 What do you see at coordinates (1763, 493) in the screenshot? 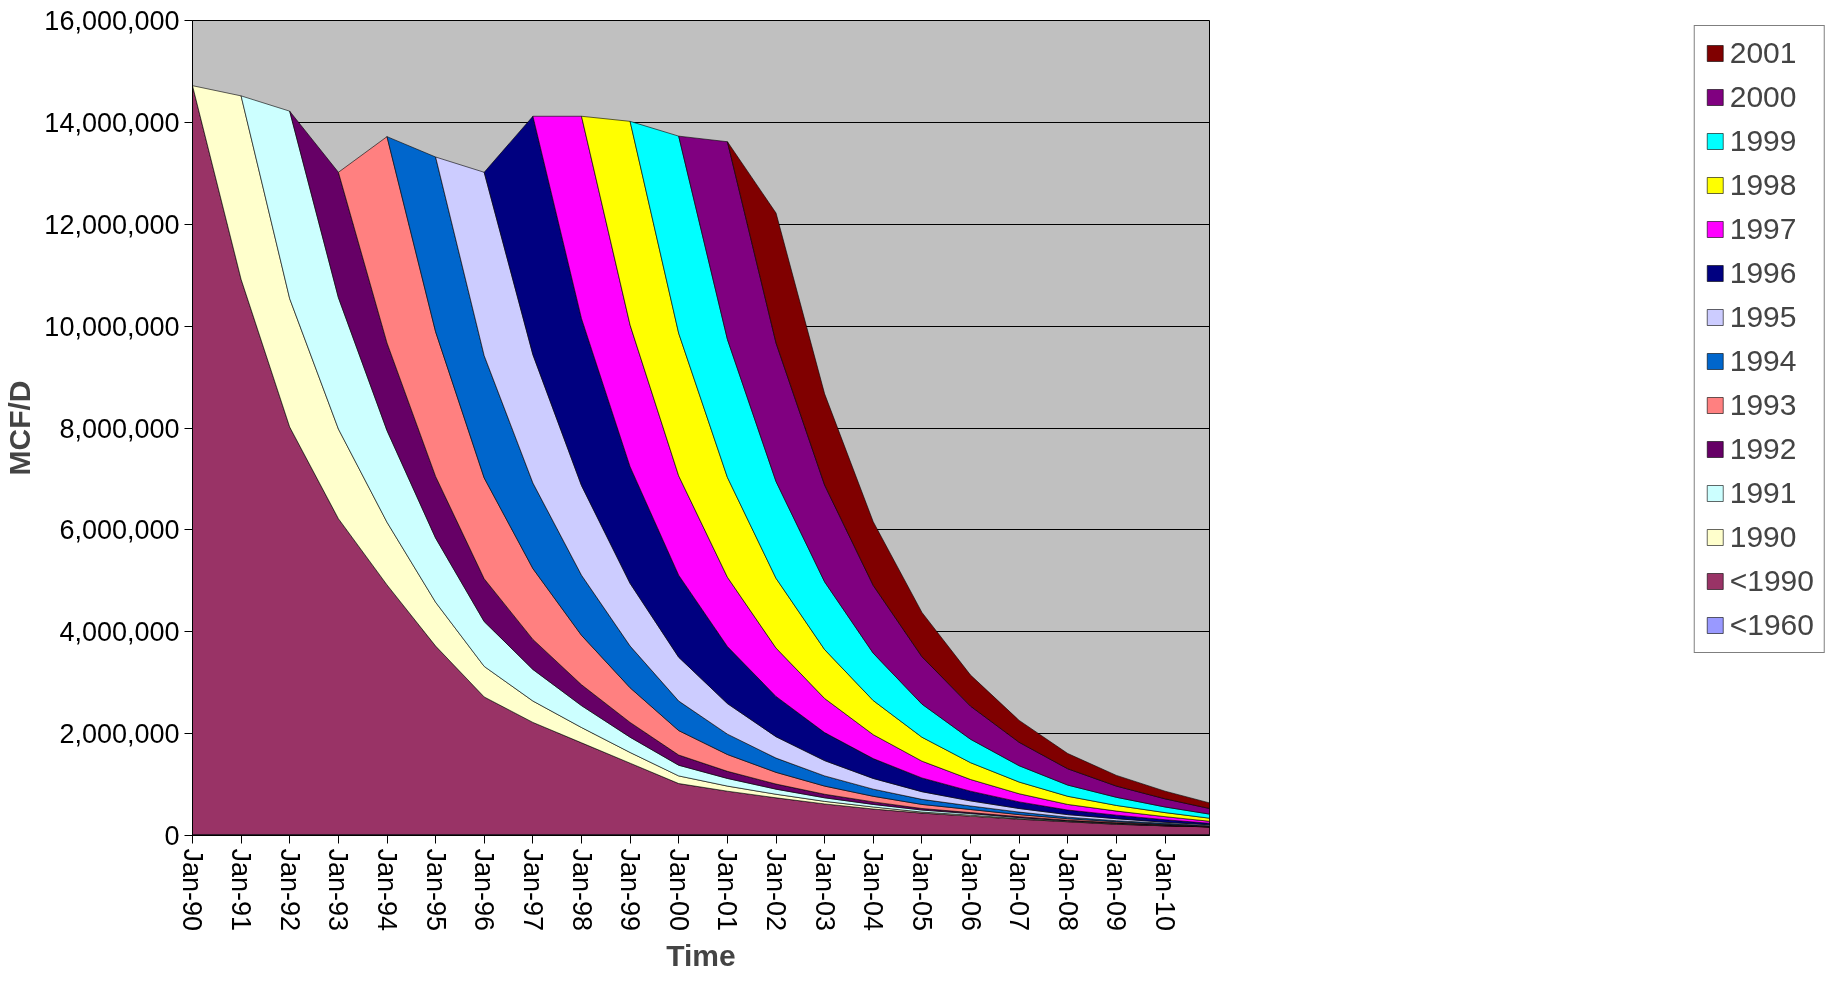
I see `legend-label: 1991` at bounding box center [1763, 493].